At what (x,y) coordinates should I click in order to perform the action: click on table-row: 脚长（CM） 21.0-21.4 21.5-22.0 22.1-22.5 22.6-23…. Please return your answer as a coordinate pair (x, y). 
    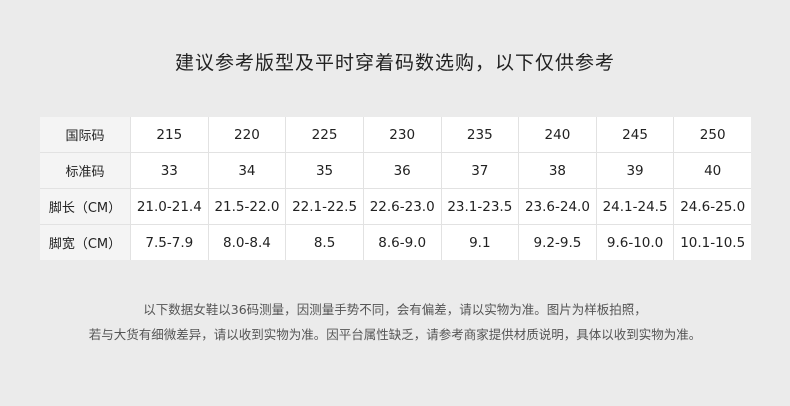
    Looking at the image, I should click on (395, 206).